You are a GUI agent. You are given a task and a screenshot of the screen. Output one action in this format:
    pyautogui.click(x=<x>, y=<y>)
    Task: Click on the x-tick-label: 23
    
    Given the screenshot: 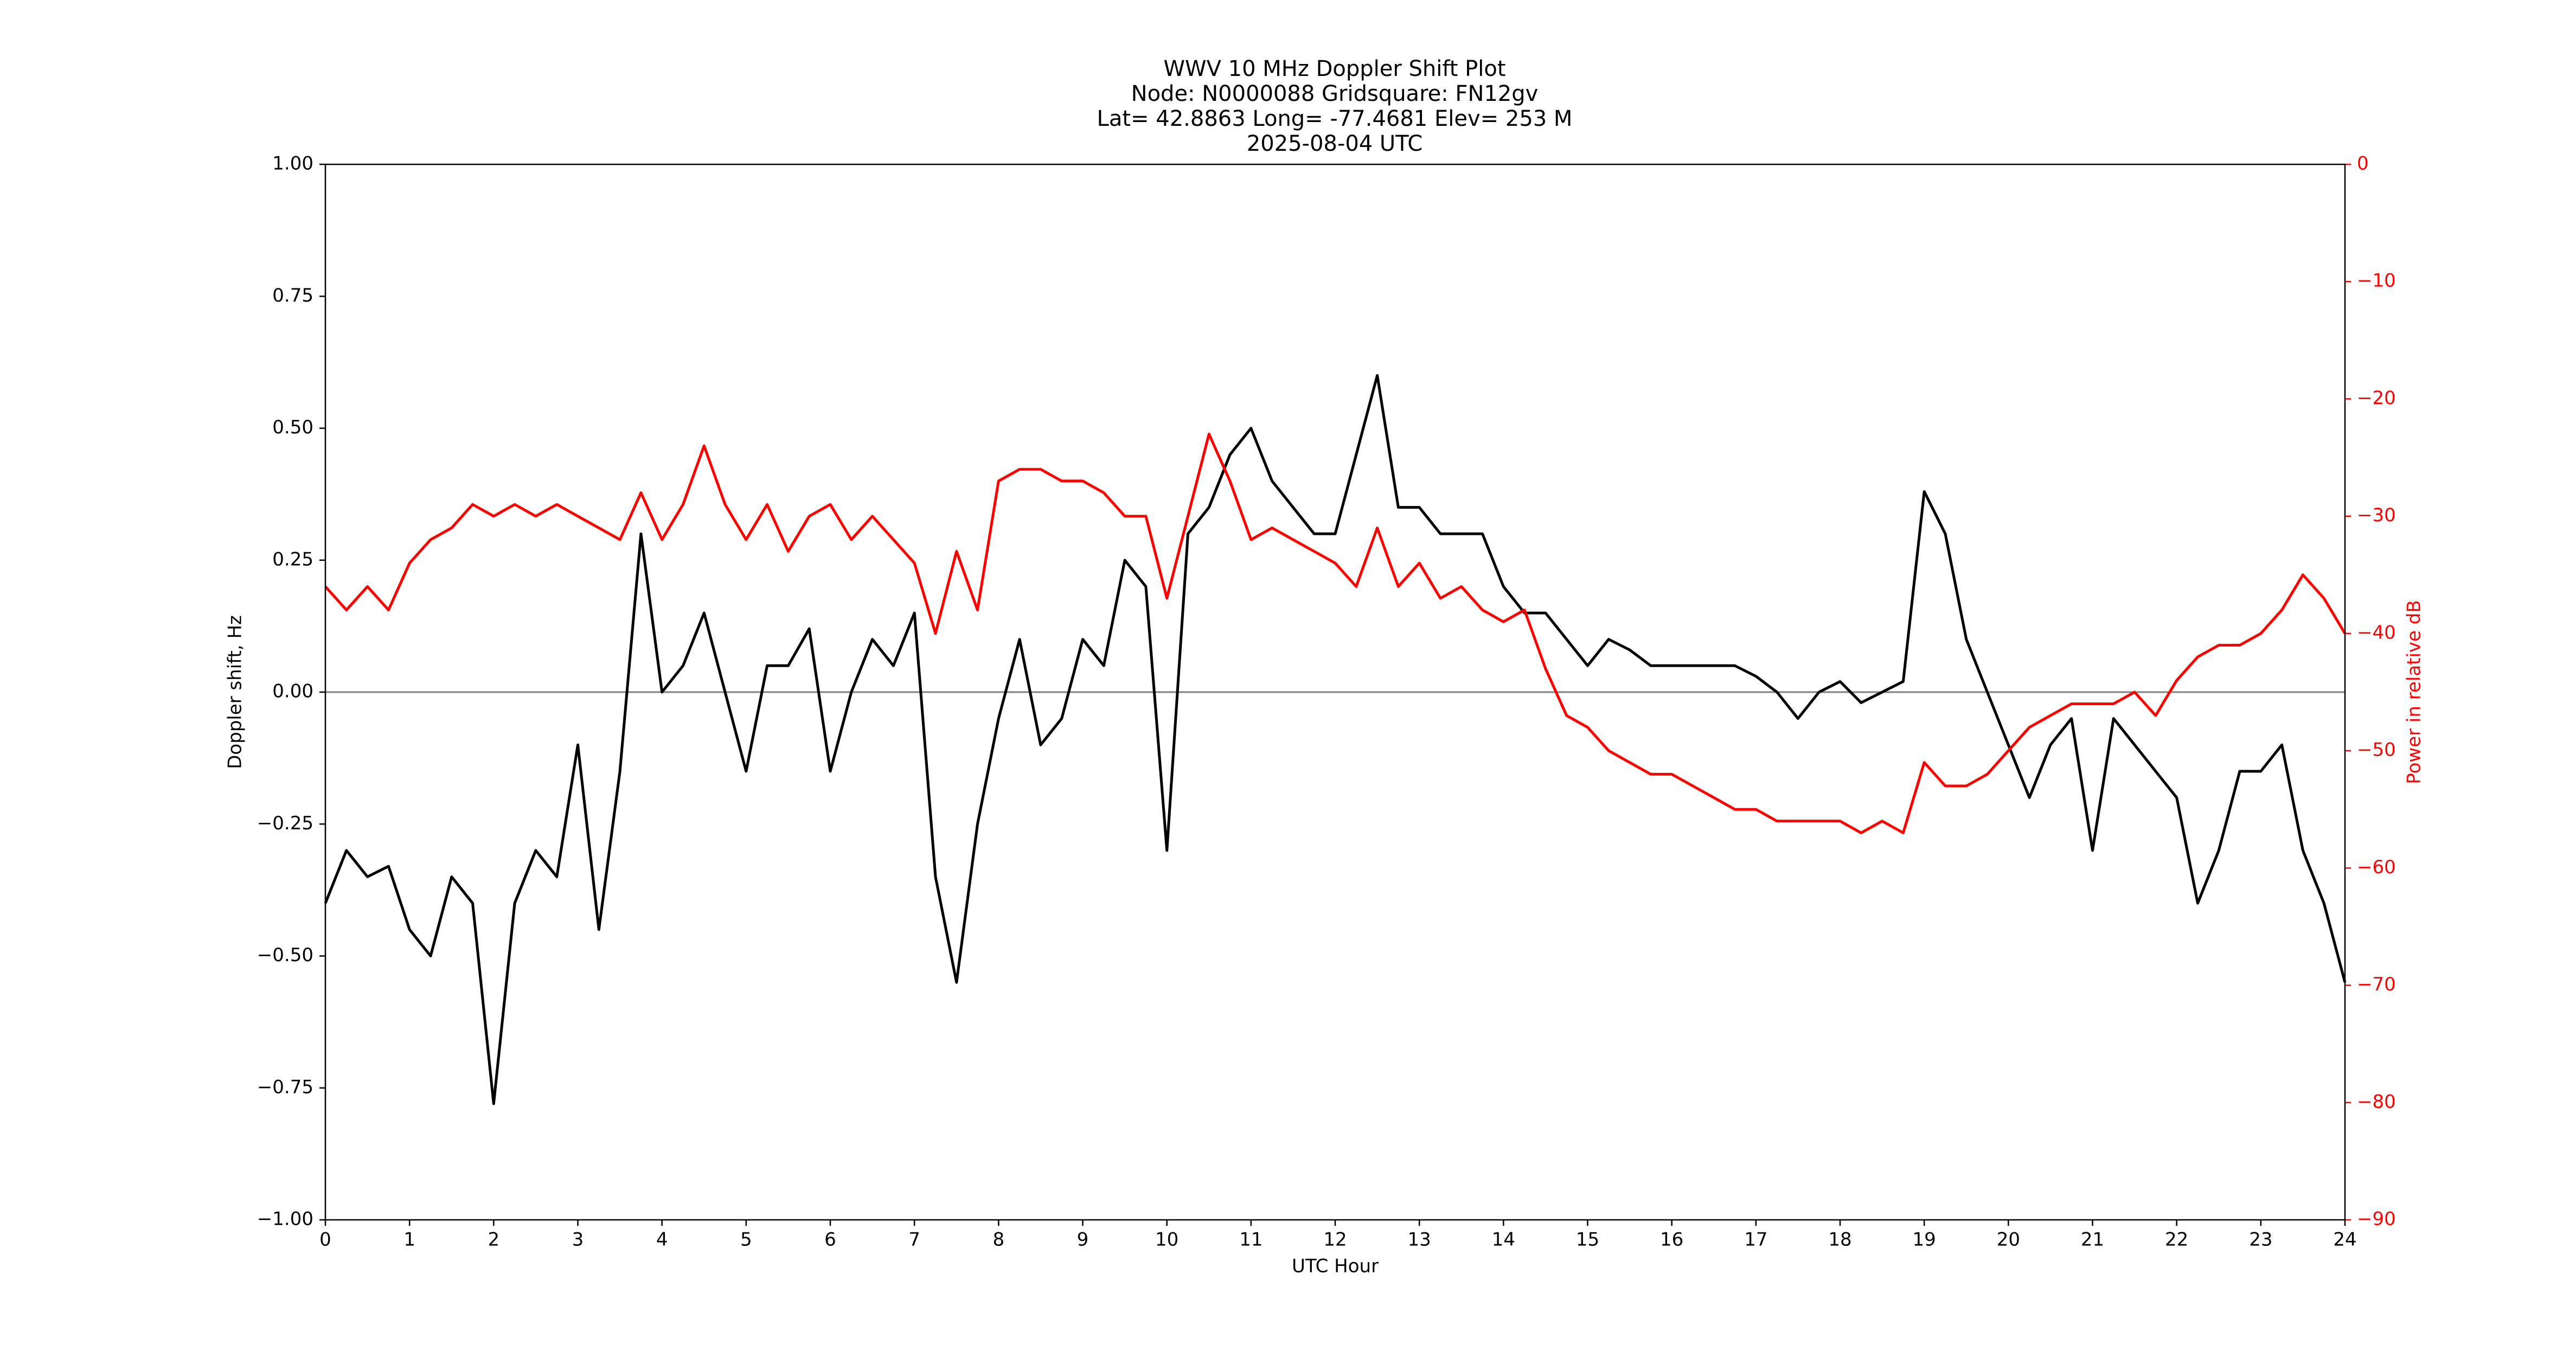 What is the action you would take?
    pyautogui.click(x=2260, y=1240)
    